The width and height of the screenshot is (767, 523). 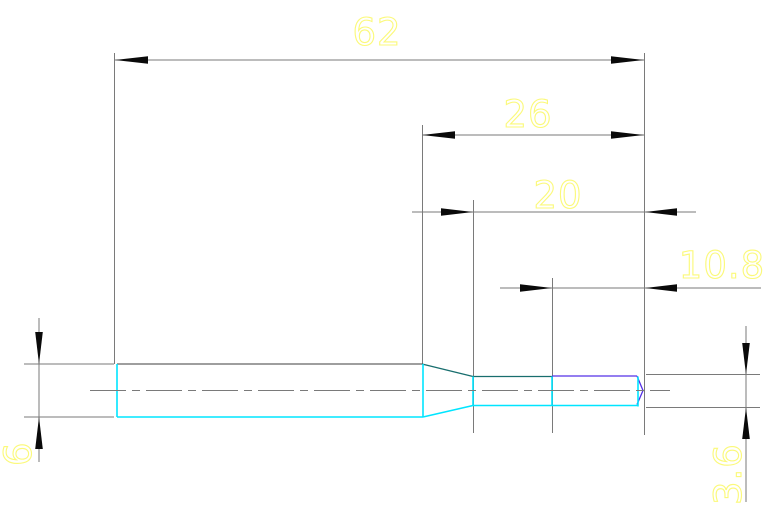 What do you see at coordinates (661, 212) in the screenshot?
I see `arrow-20-right-icon` at bounding box center [661, 212].